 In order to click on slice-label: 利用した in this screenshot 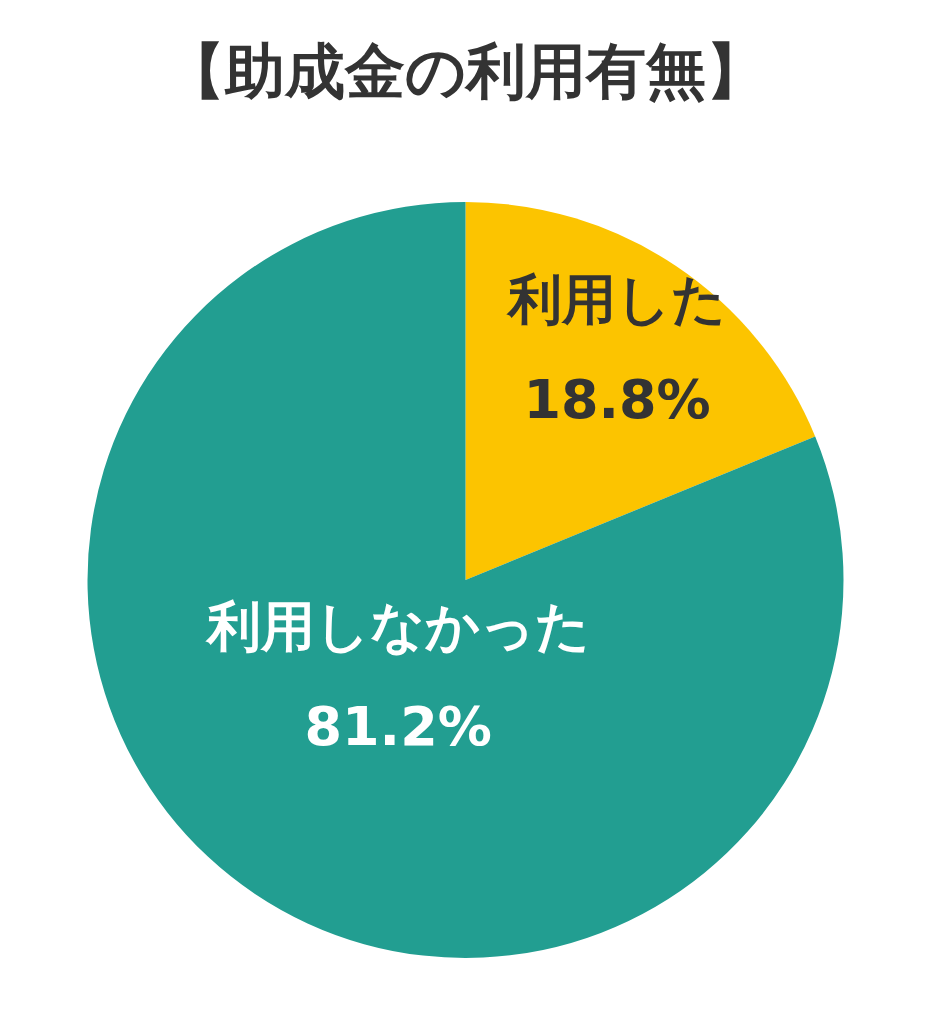, I will do `click(616, 299)`.